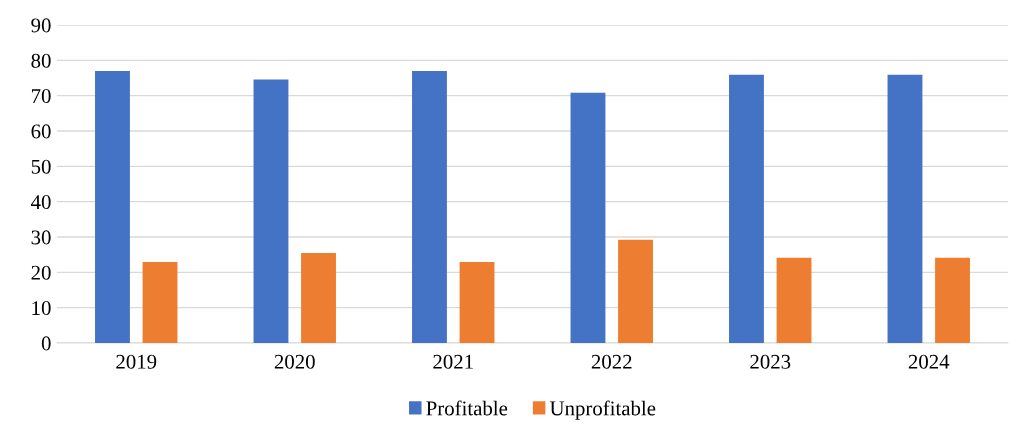  What do you see at coordinates (41, 131) in the screenshot?
I see `y-tick-label: 60` at bounding box center [41, 131].